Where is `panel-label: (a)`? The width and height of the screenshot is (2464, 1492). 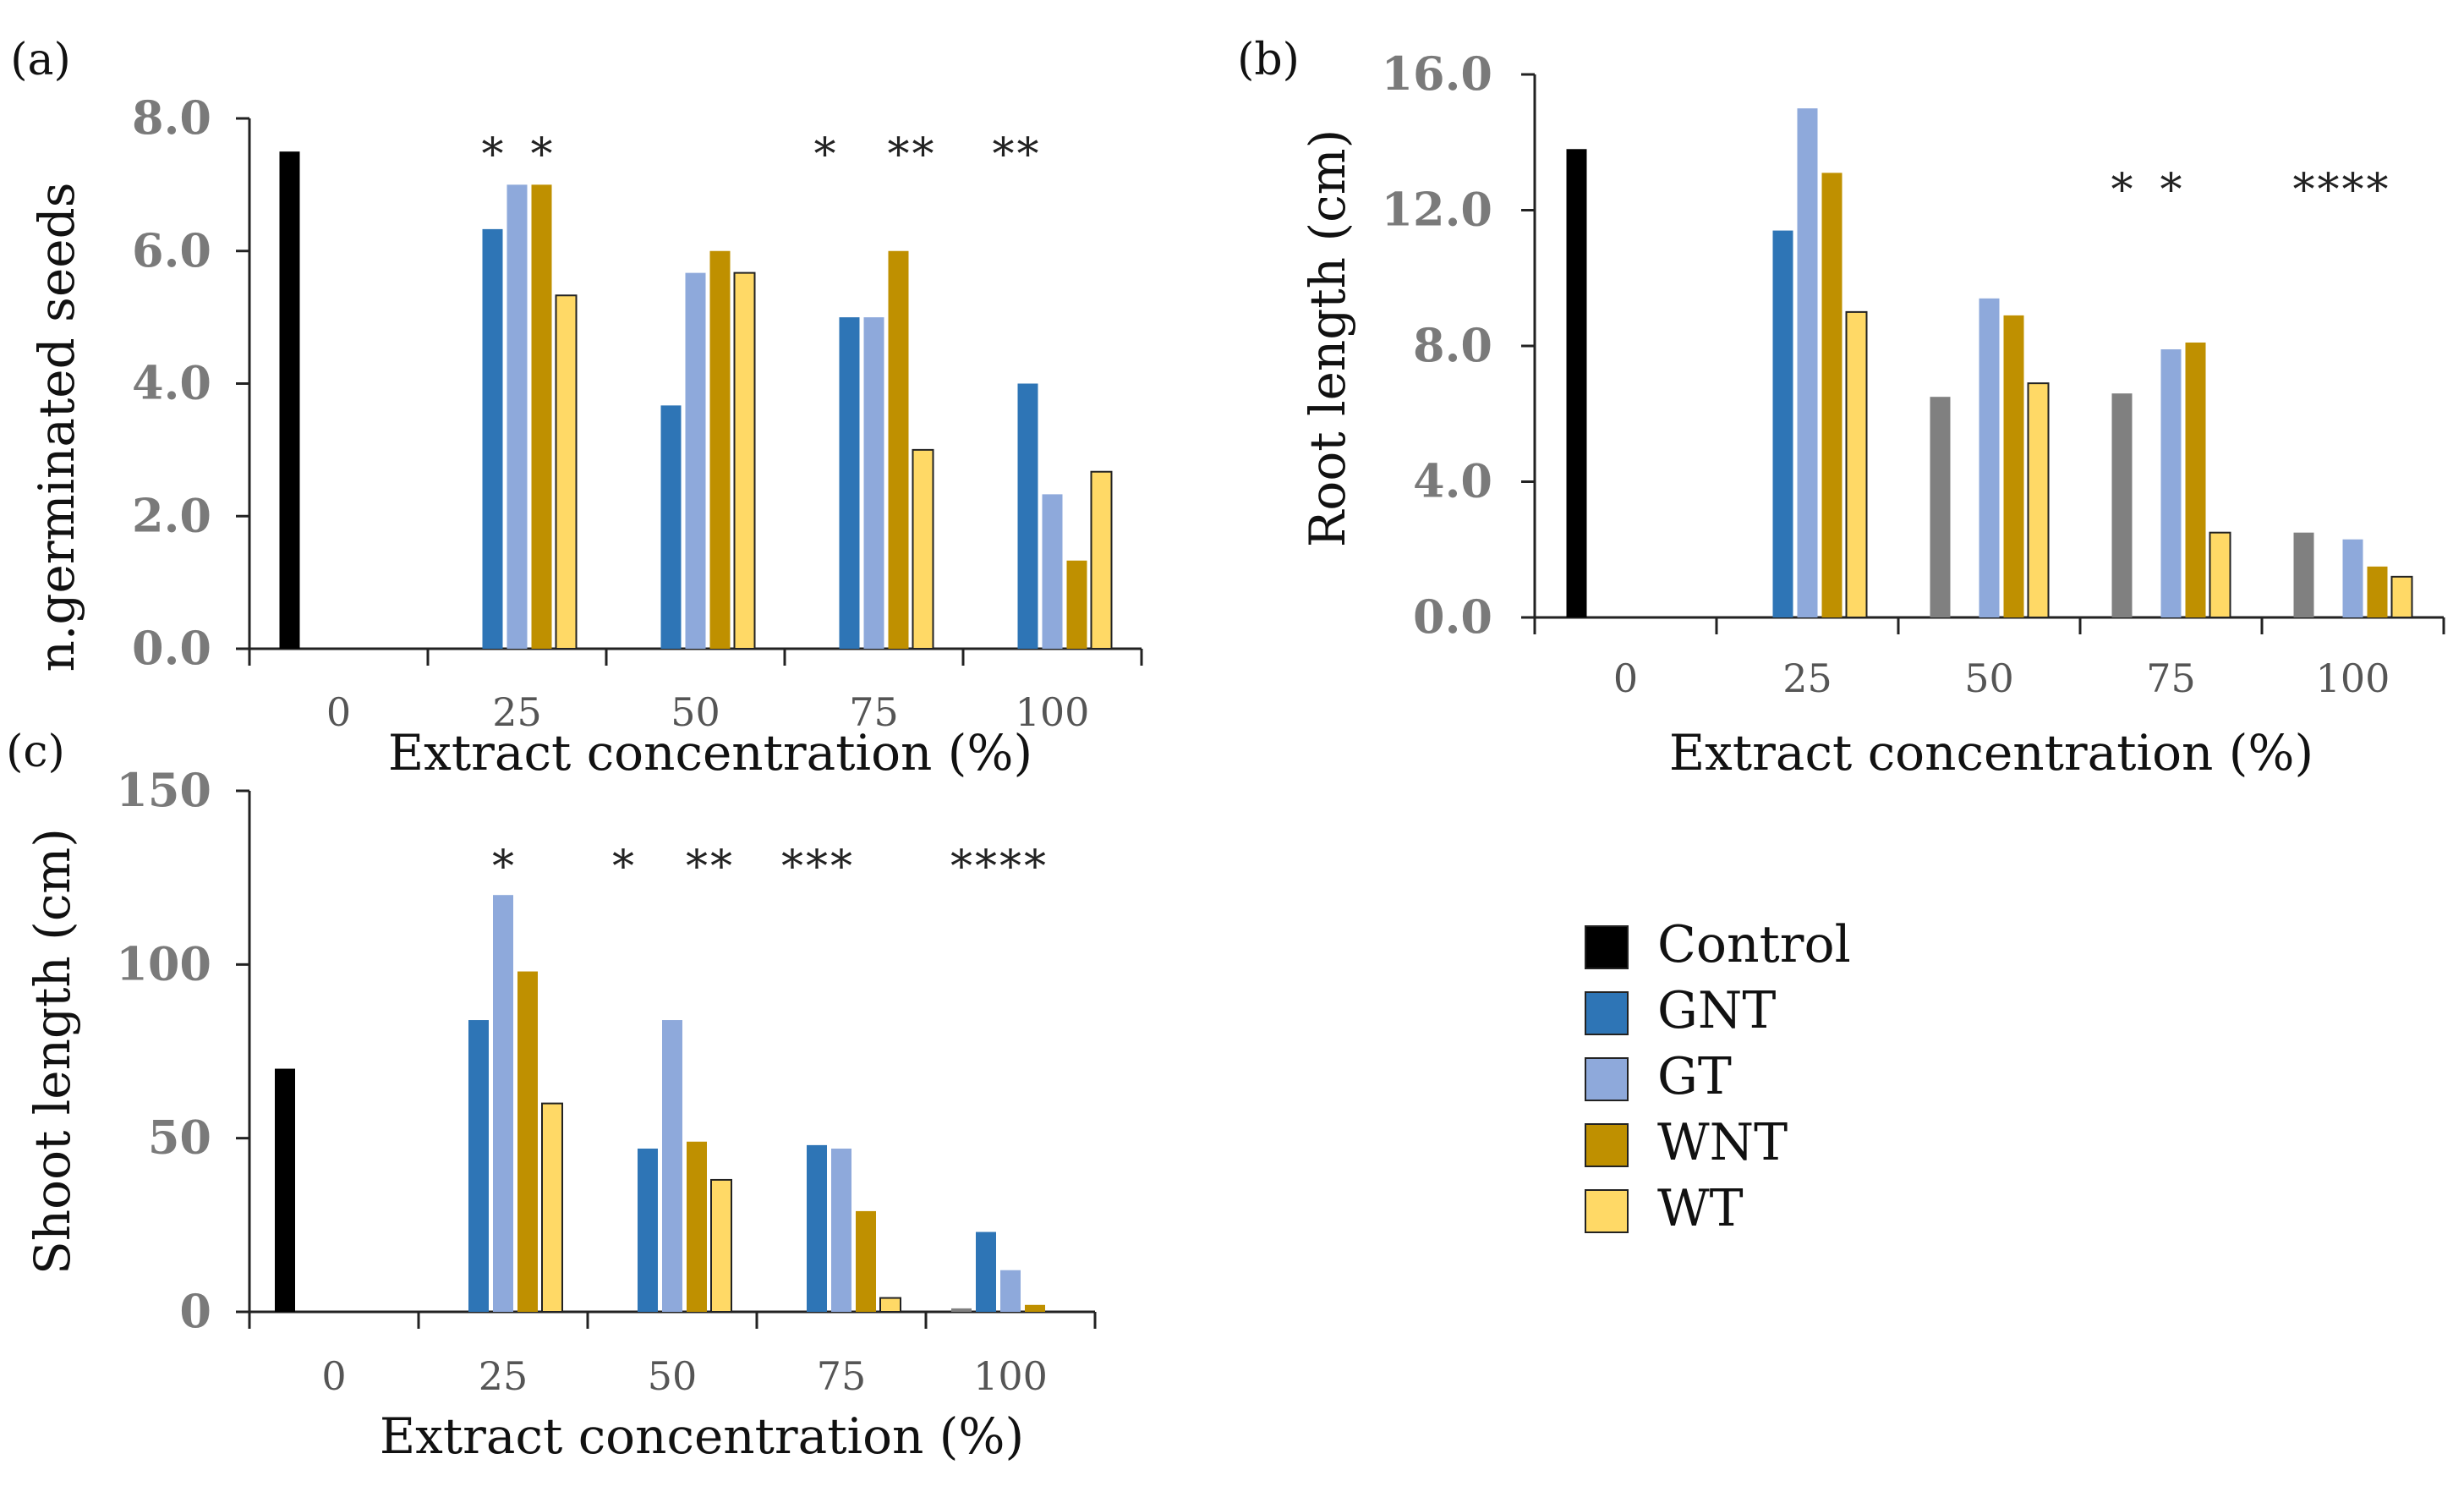 panel-label: (a) is located at coordinates (40, 60).